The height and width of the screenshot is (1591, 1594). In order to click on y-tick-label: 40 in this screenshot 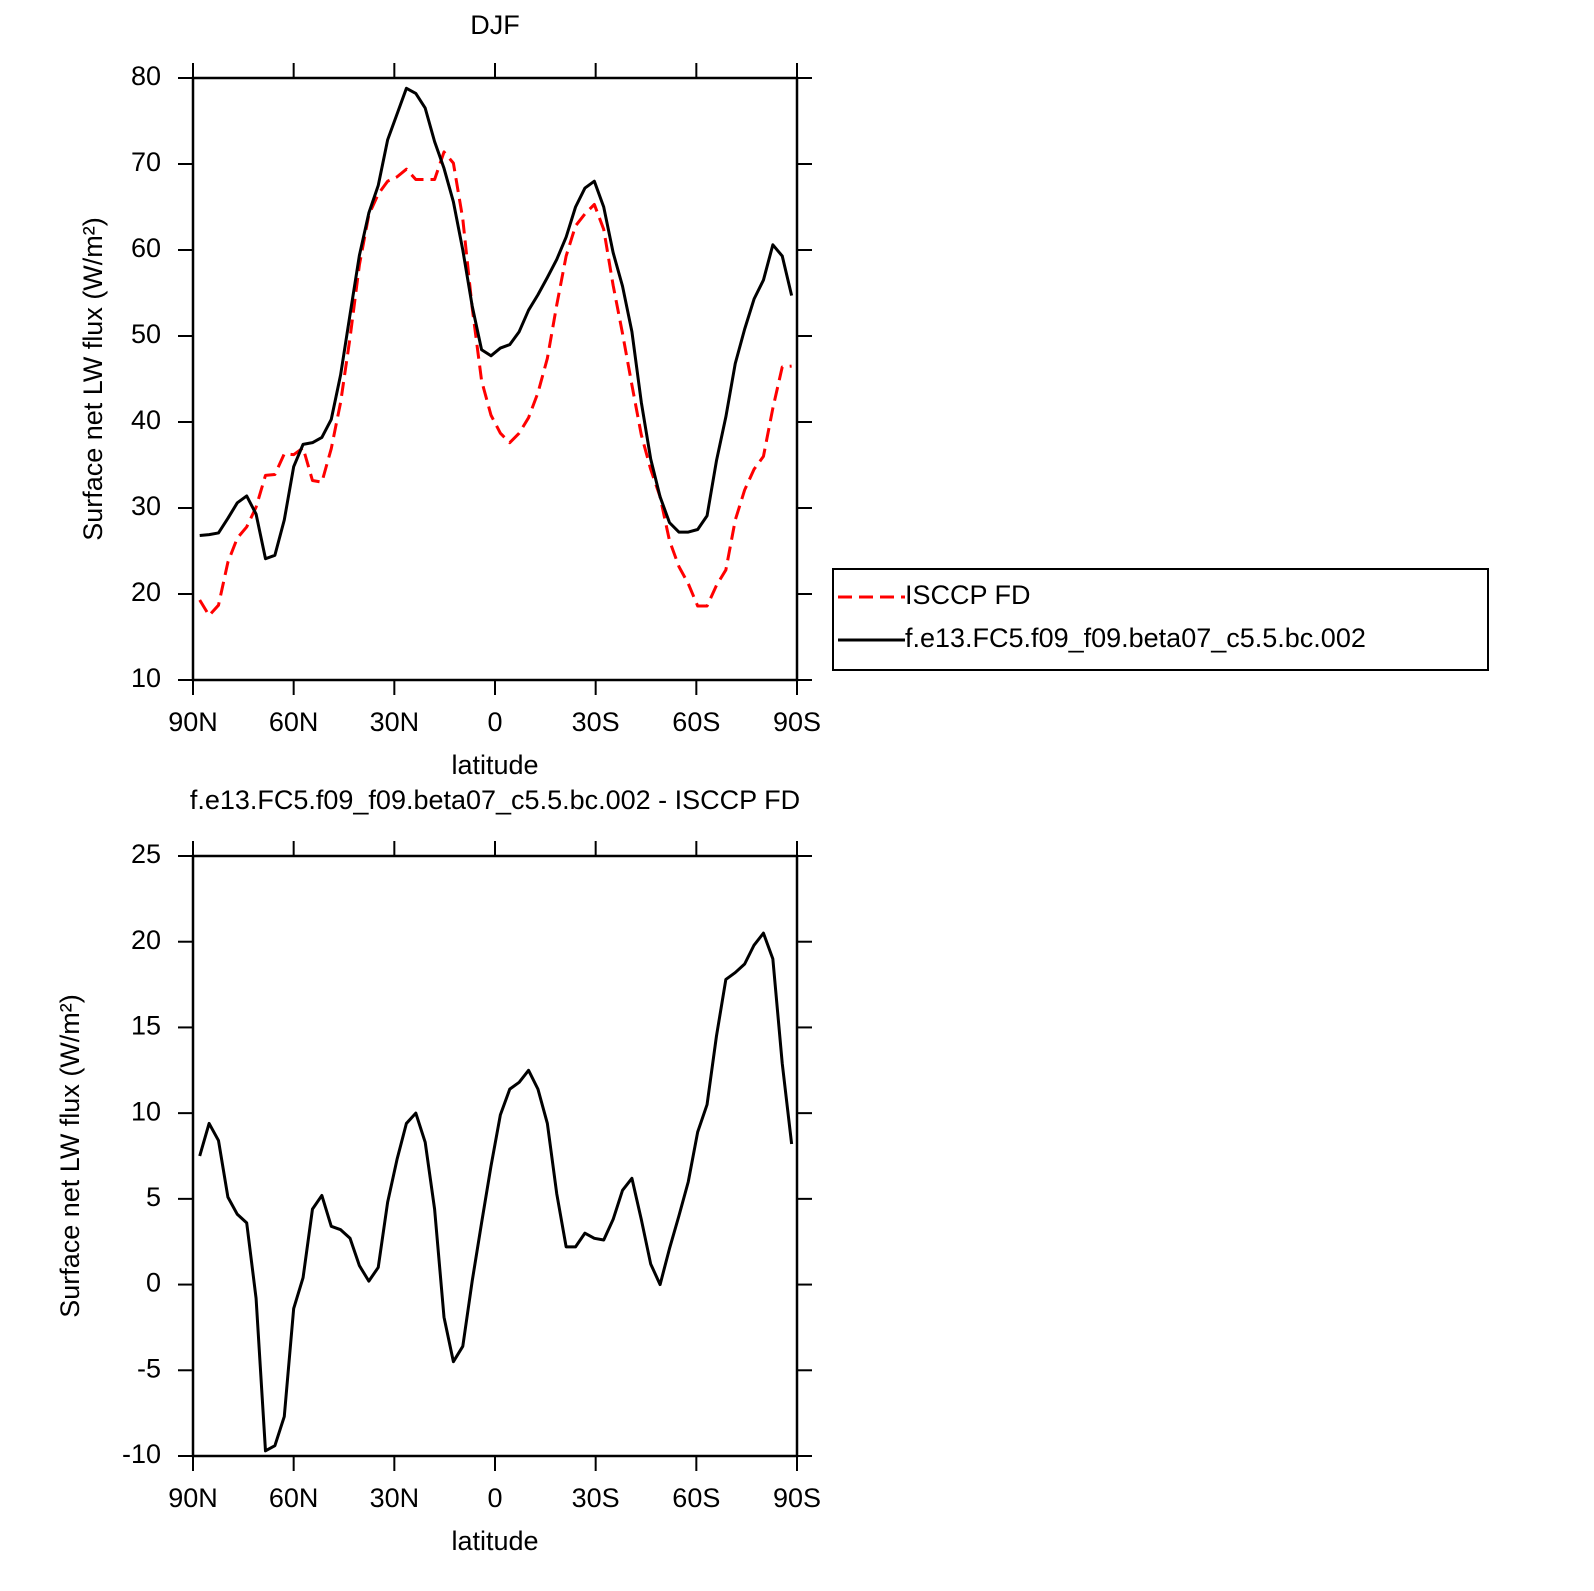, I will do `click(146, 420)`.